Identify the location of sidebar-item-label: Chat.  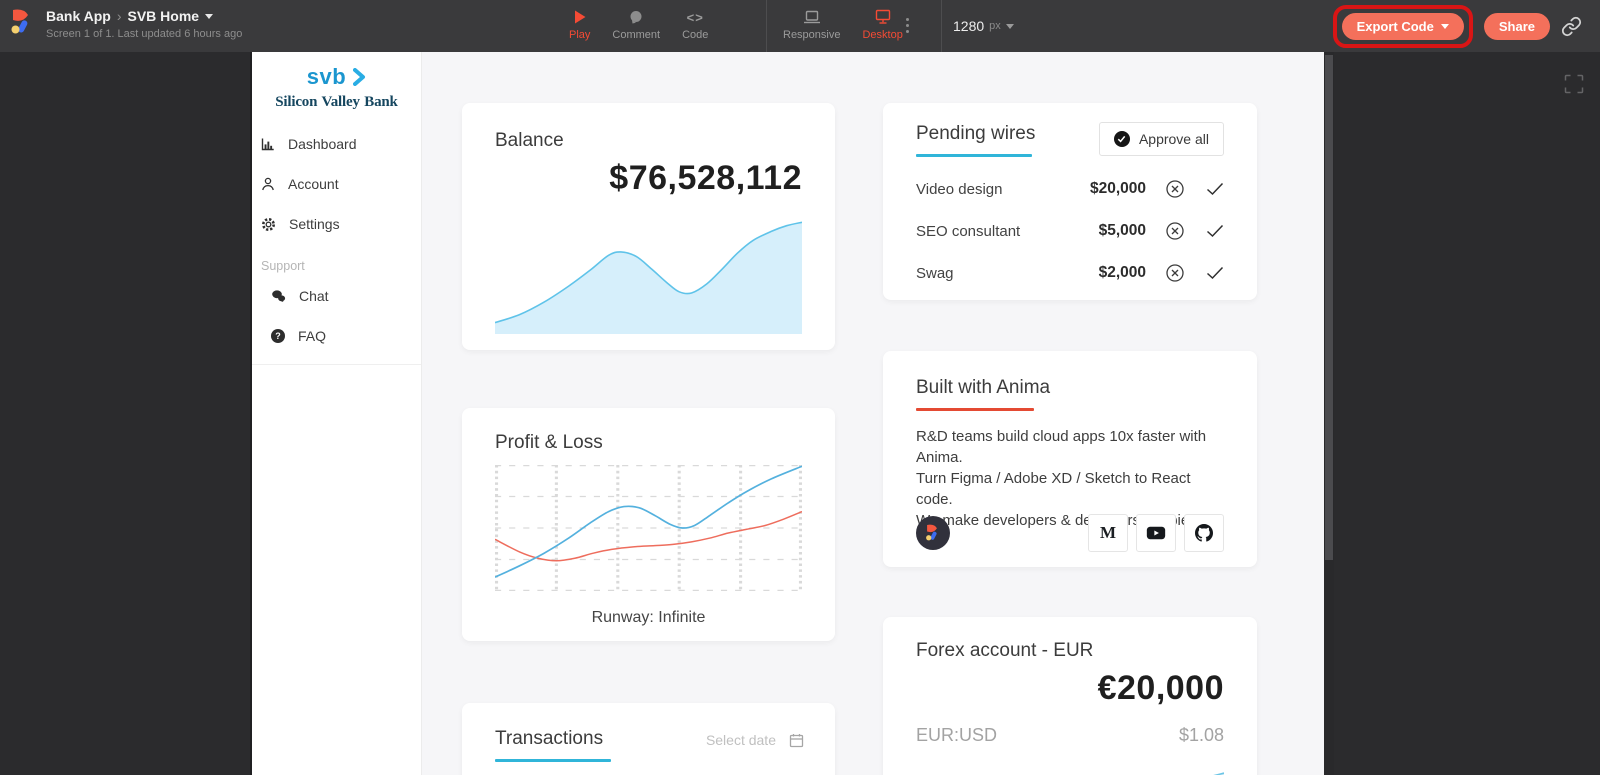
(314, 296).